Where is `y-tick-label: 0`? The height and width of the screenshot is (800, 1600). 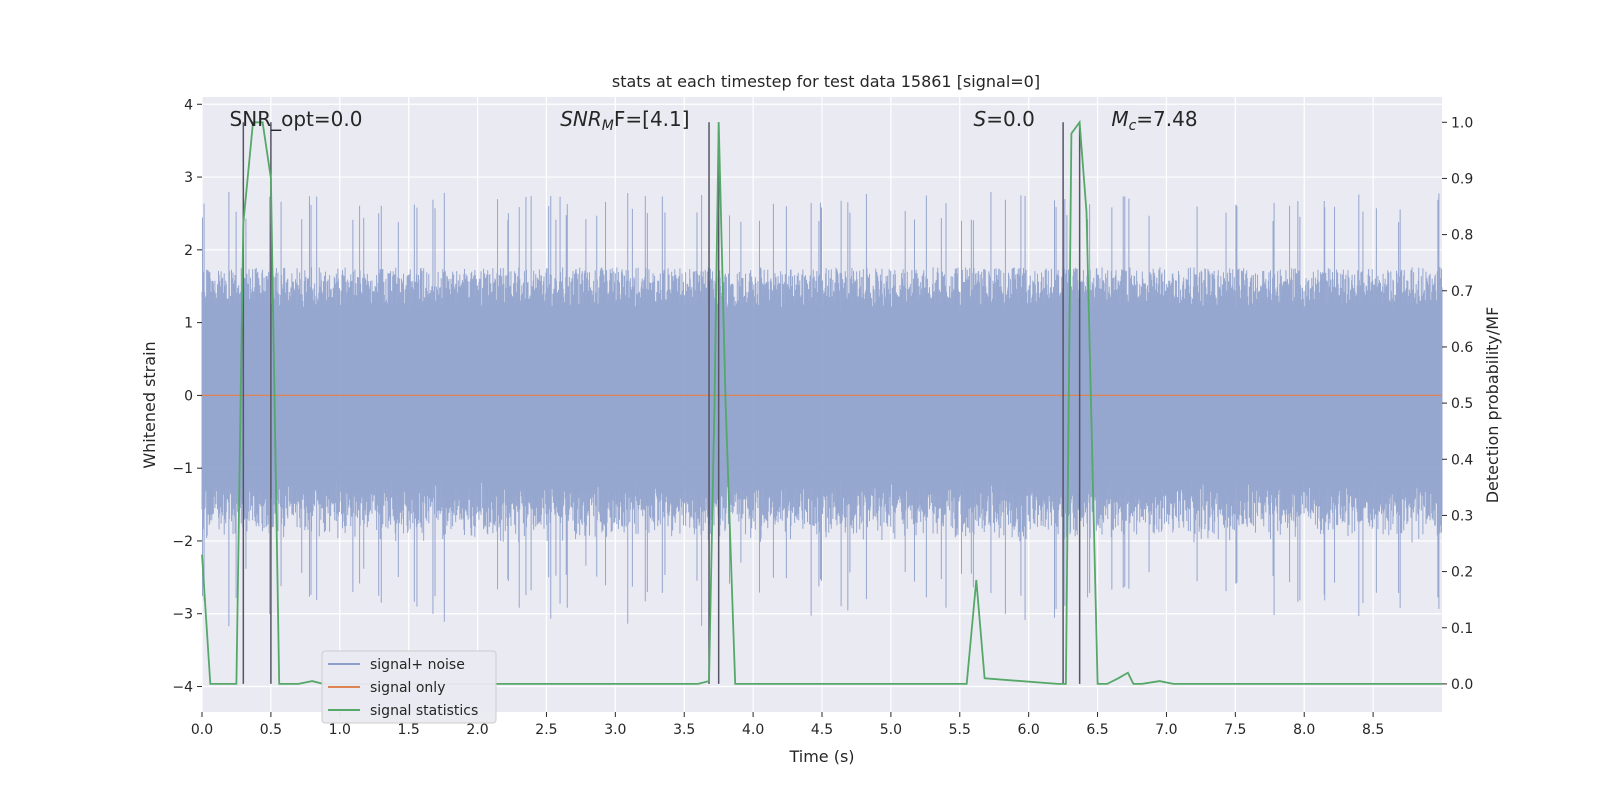
y-tick-label: 0 is located at coordinates (188, 396).